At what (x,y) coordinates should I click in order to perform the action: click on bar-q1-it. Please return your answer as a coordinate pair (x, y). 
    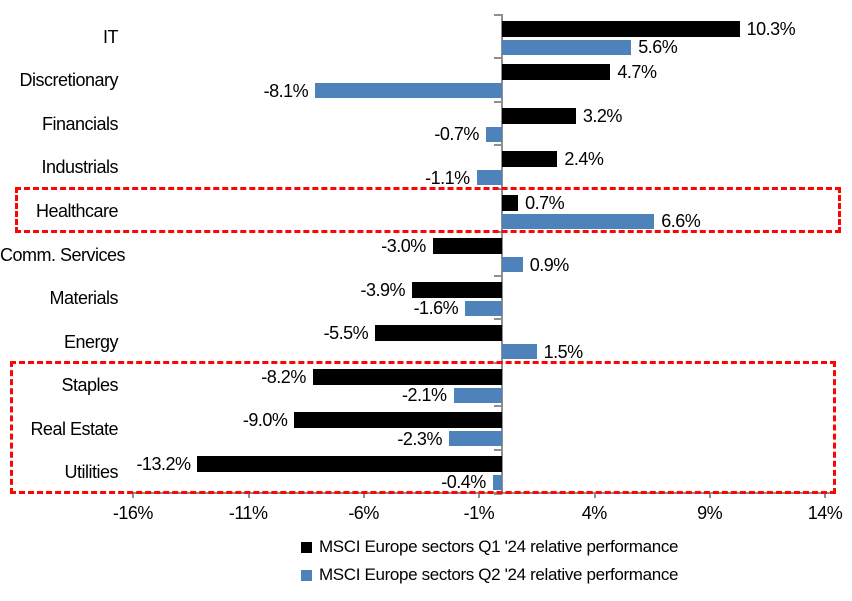
    Looking at the image, I should click on (621, 28).